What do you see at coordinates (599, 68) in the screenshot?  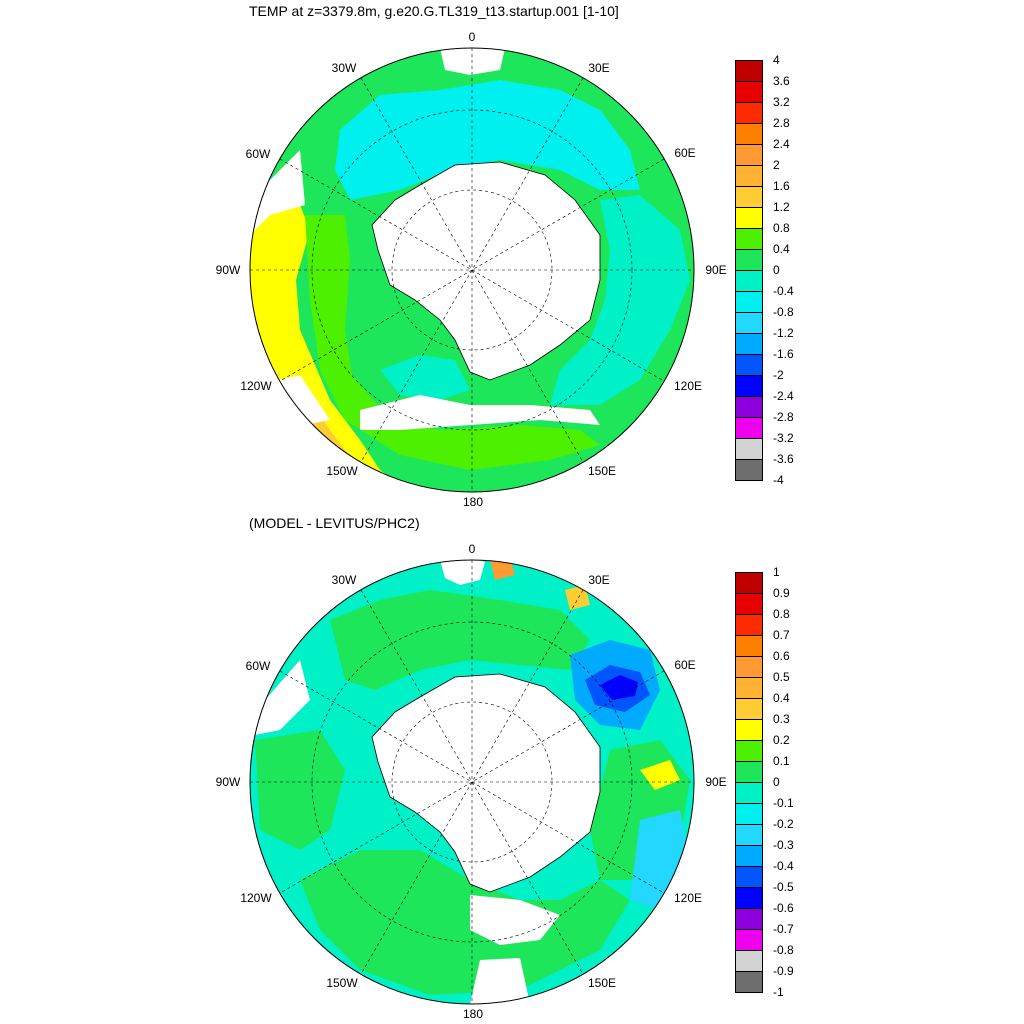 I see `top-lon-30e: 30E` at bounding box center [599, 68].